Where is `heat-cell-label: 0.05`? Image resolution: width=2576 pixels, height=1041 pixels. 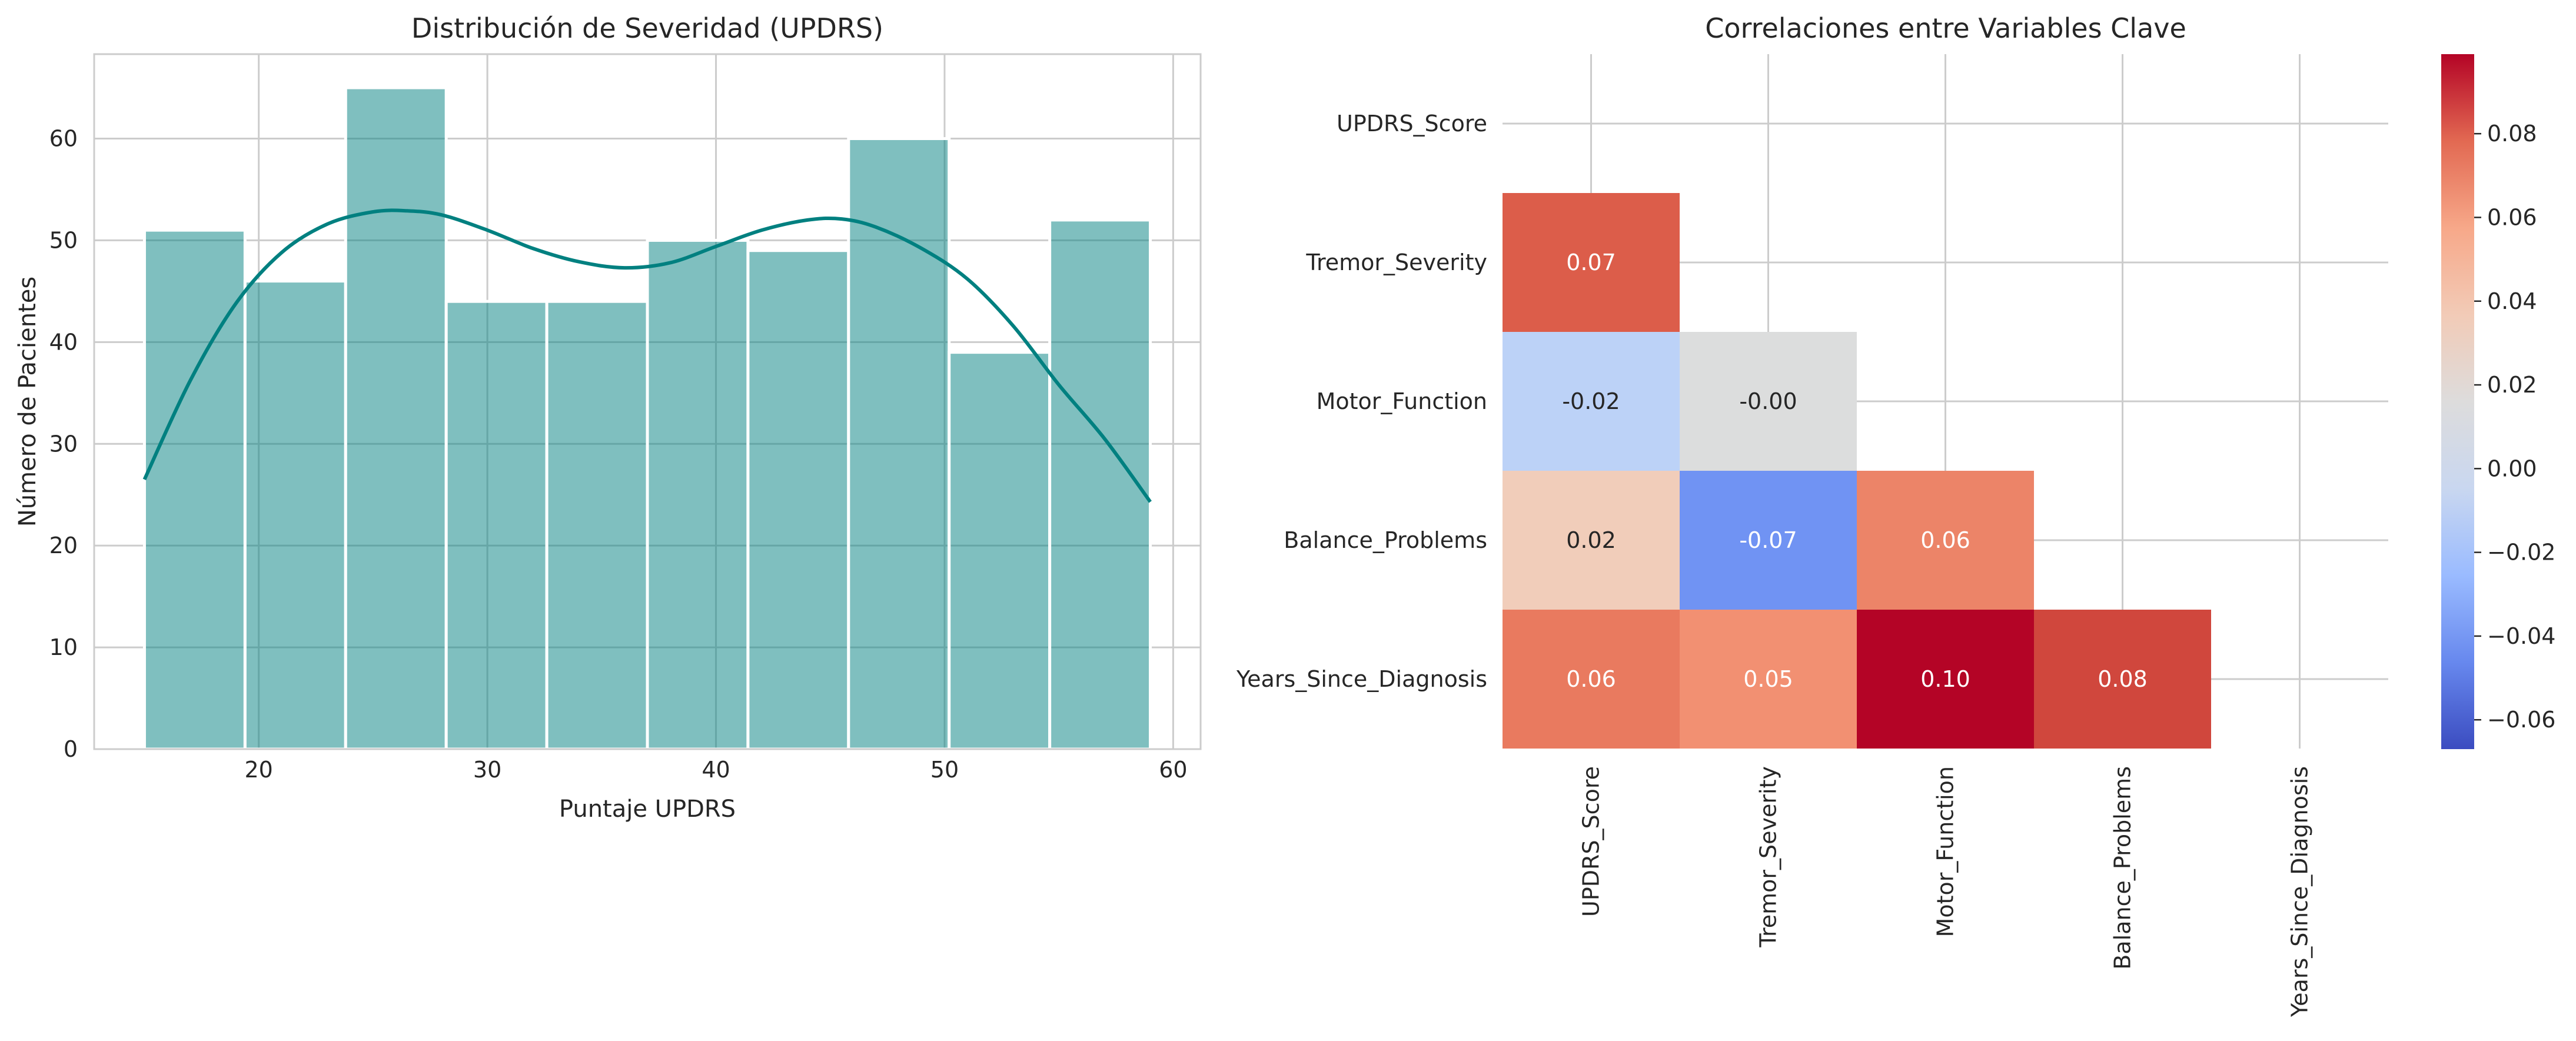
heat-cell-label: 0.05 is located at coordinates (1768, 679).